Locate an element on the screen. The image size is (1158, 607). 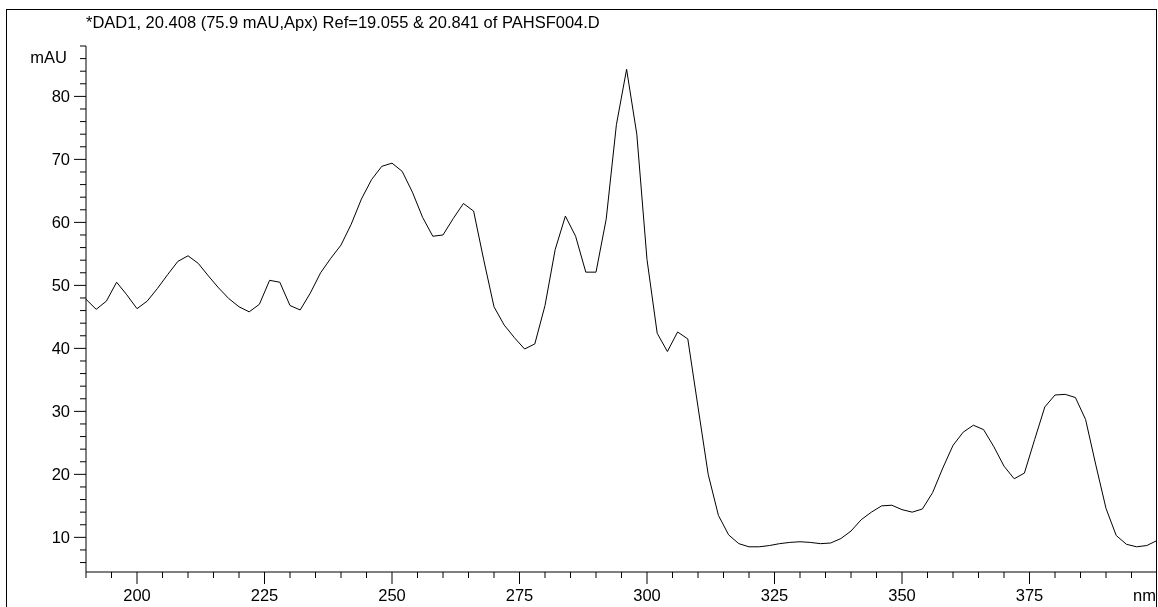
x-tick-label: 250 is located at coordinates (392, 595).